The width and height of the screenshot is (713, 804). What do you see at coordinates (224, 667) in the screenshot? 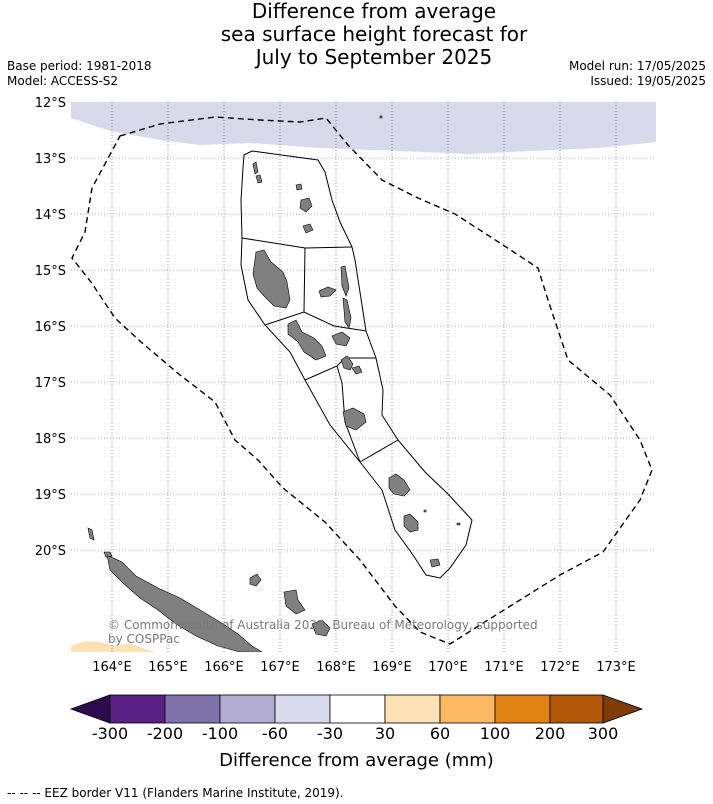
I see `lon-label: 166°E` at bounding box center [224, 667].